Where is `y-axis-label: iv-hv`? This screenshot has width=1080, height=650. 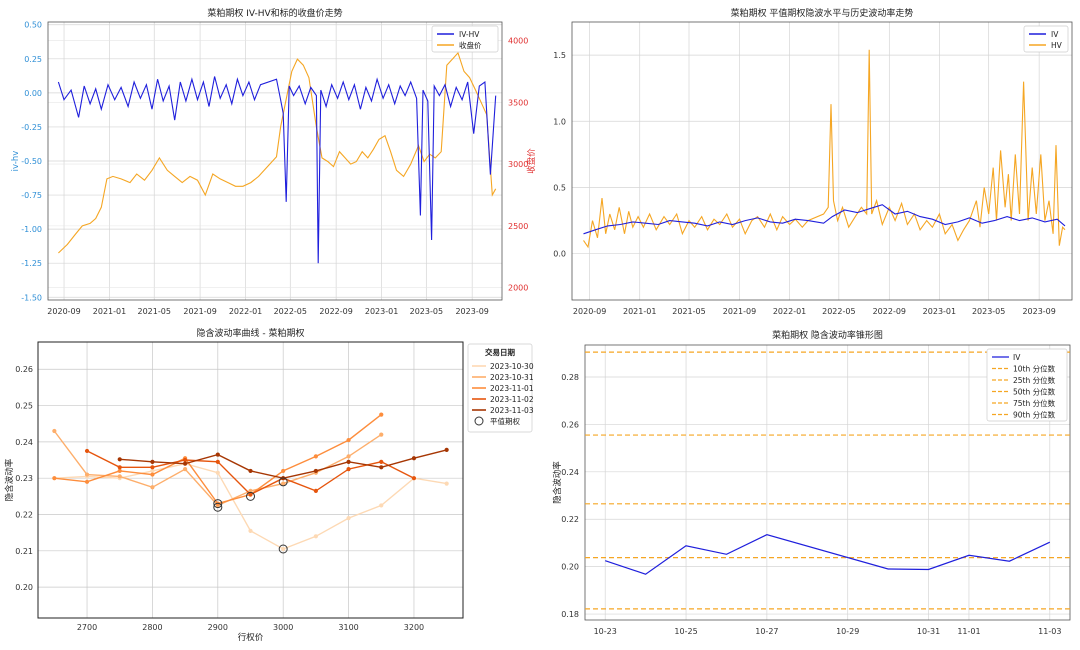 y-axis-label: iv-hv is located at coordinates (16, 161).